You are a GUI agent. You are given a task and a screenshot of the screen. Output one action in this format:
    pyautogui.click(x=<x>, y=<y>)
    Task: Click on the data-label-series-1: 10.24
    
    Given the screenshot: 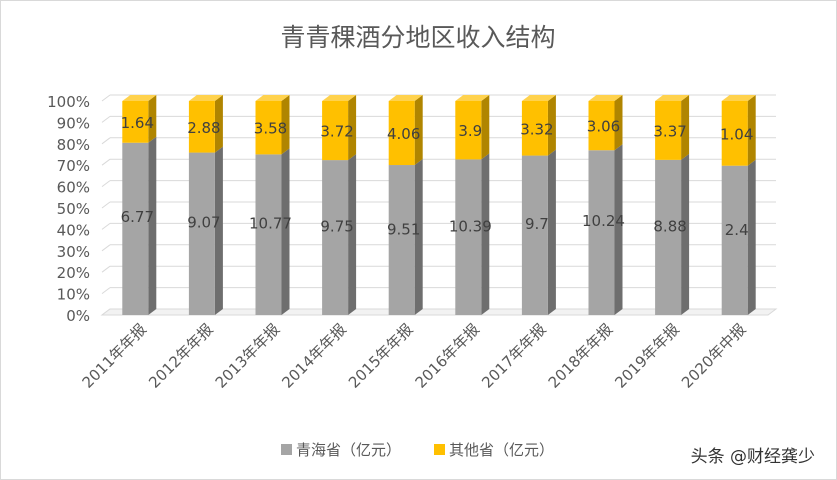 What is the action you would take?
    pyautogui.click(x=603, y=221)
    